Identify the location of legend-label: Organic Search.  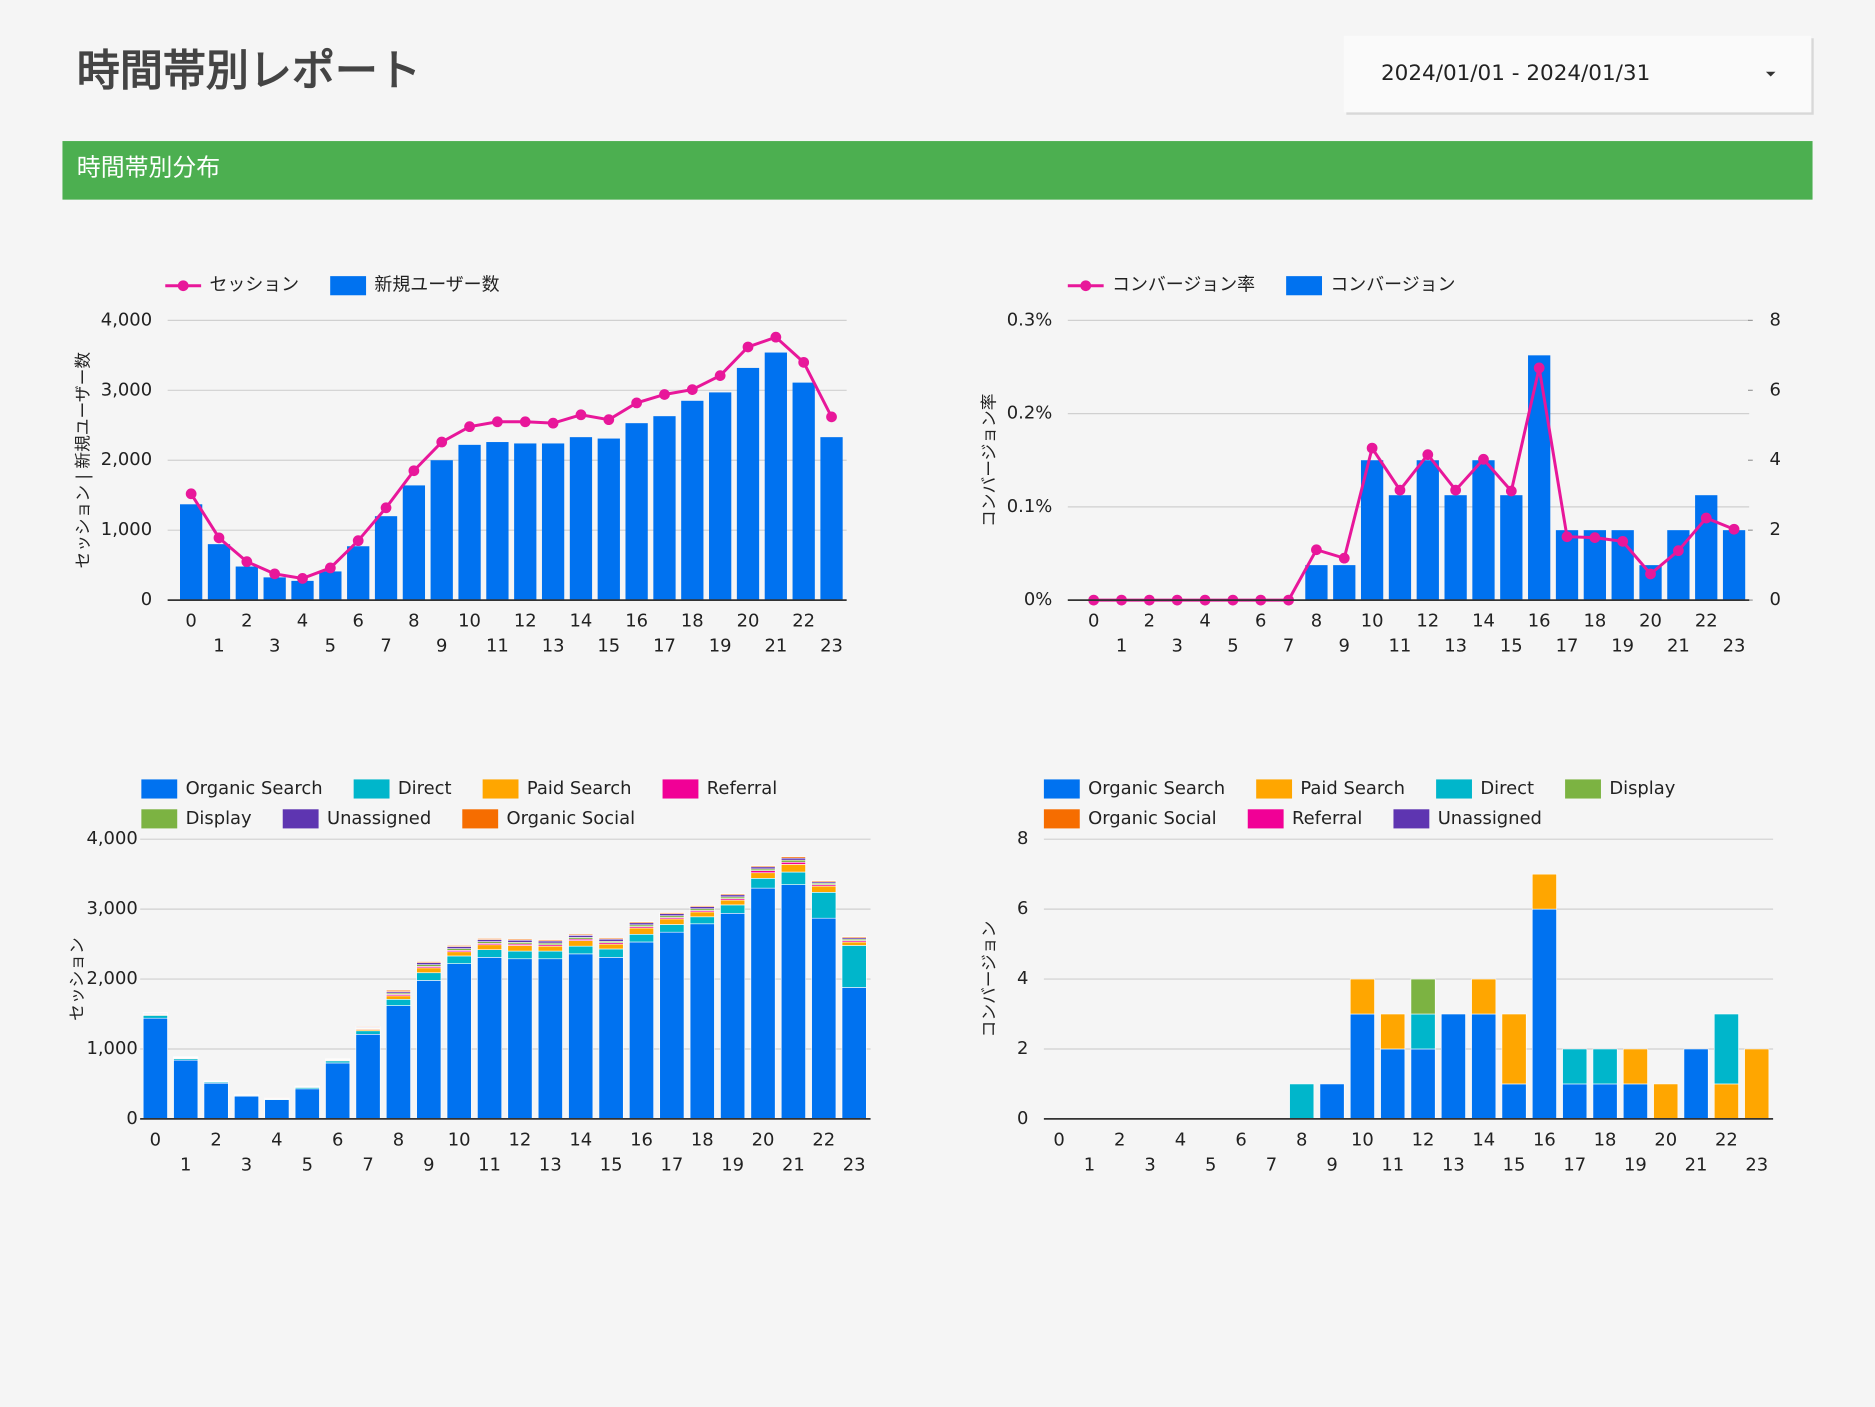
(254, 788).